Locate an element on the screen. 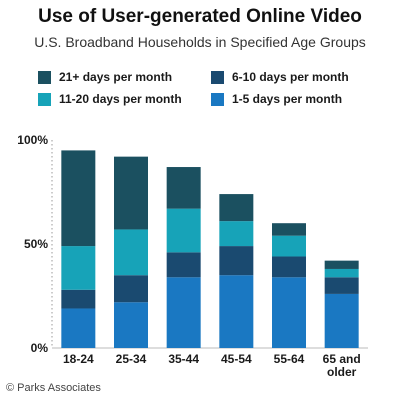 Image resolution: width=400 pixels, height=400 pixels. x-tick-label: 65 and is located at coordinates (342, 359).